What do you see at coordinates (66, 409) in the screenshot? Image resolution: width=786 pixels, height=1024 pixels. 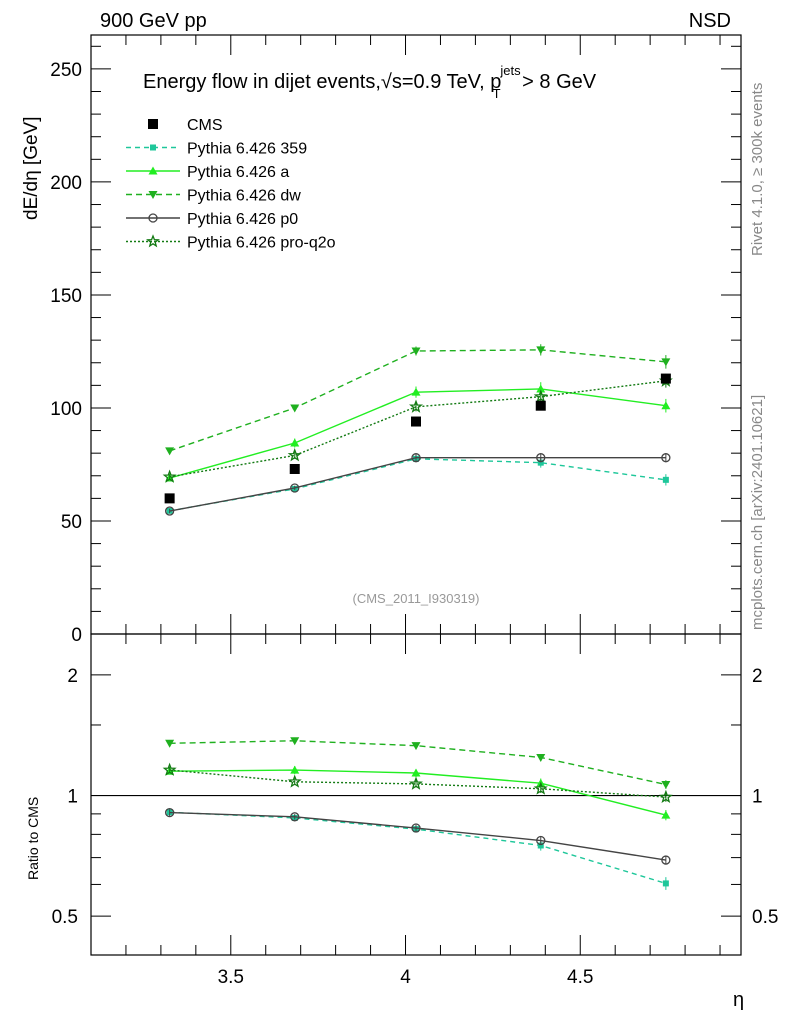 I see `y-tick-label: 100` at bounding box center [66, 409].